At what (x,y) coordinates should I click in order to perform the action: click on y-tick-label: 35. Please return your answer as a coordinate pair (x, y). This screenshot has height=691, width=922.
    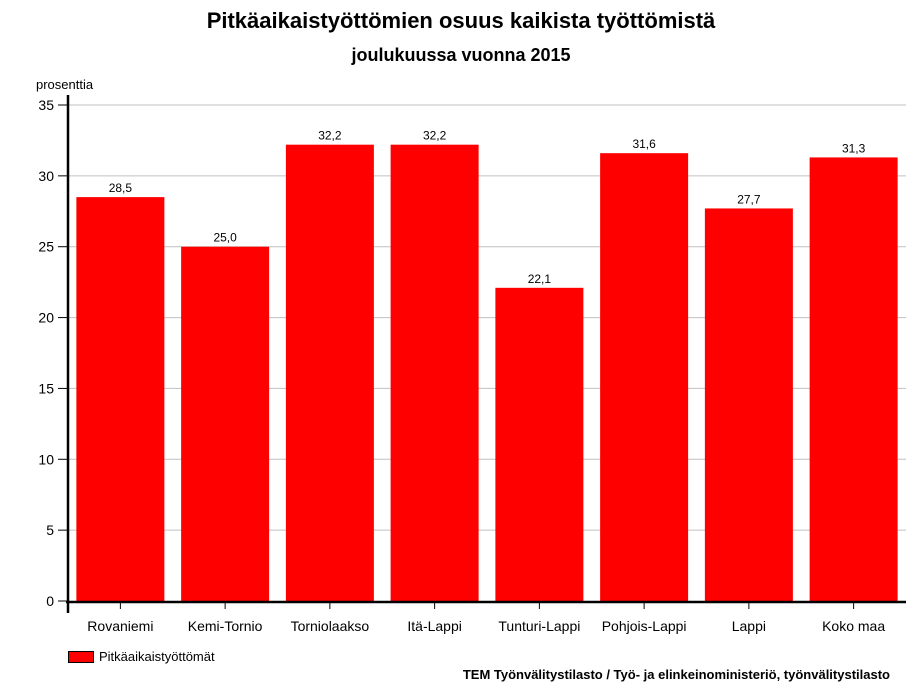
    Looking at the image, I should click on (46, 105).